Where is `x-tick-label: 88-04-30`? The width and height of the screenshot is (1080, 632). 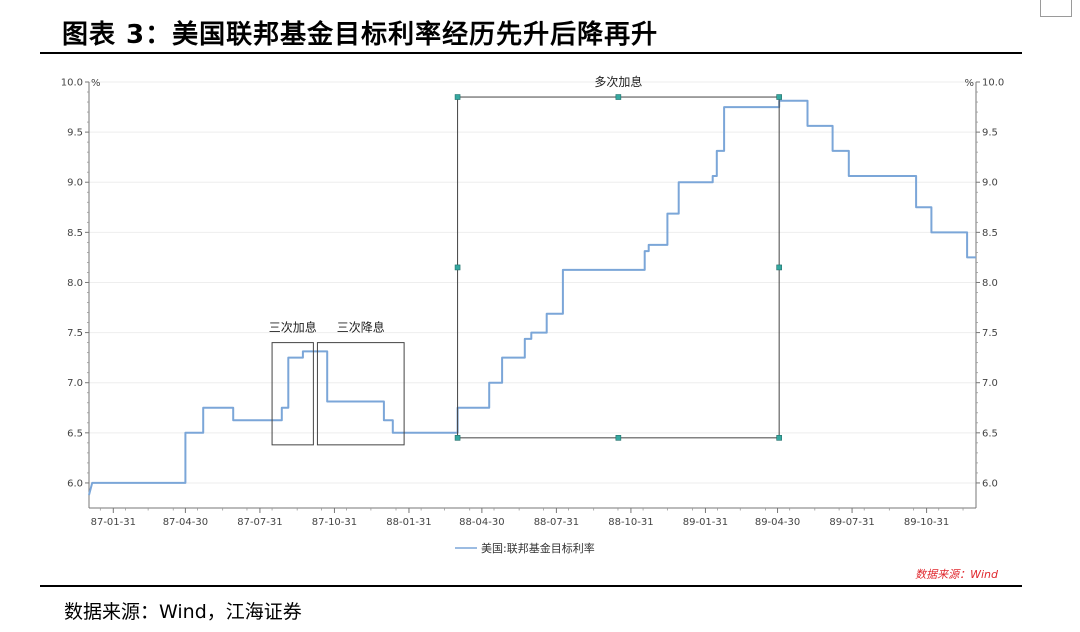 x-tick-label: 88-04-30 is located at coordinates (481, 522).